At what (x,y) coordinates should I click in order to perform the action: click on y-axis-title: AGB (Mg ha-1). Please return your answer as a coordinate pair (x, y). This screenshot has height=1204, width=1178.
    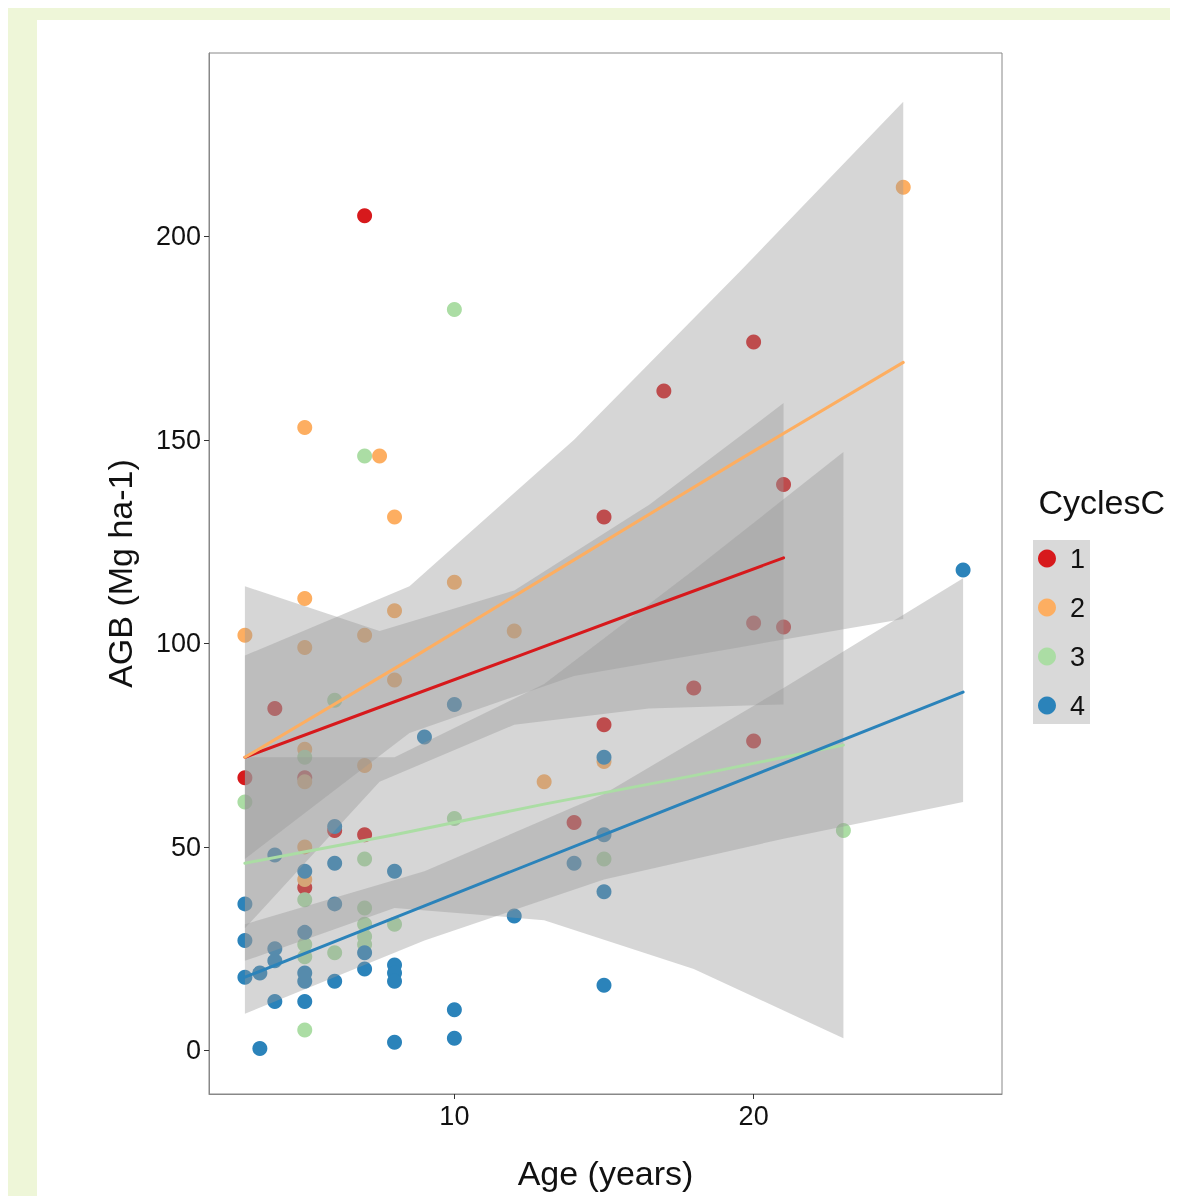
    Looking at the image, I should click on (120, 573).